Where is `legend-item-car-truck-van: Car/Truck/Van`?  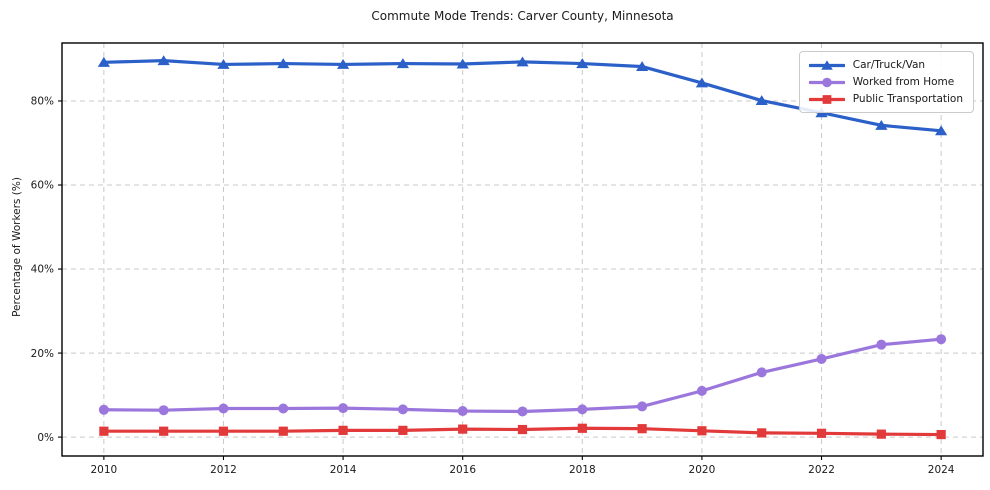
legend-item-car-truck-van: Car/Truck/Van is located at coordinates (885, 65).